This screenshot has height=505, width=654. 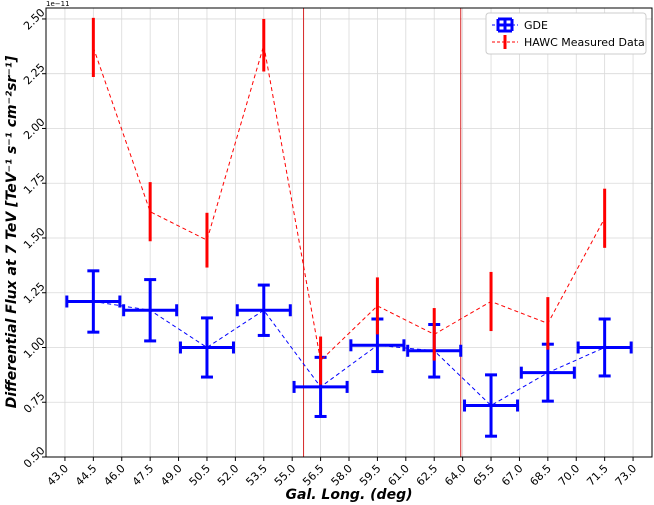 What do you see at coordinates (505, 42) in the screenshot?
I see `legend-marker-hawc` at bounding box center [505, 42].